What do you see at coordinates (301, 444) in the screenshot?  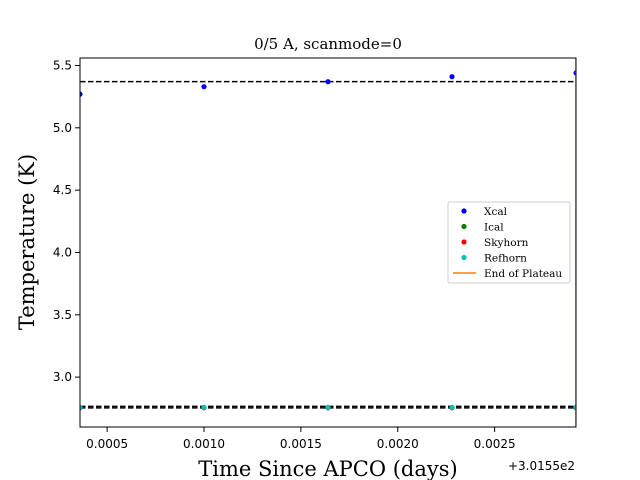 I see `x-tick-label: 0.0015` at bounding box center [301, 444].